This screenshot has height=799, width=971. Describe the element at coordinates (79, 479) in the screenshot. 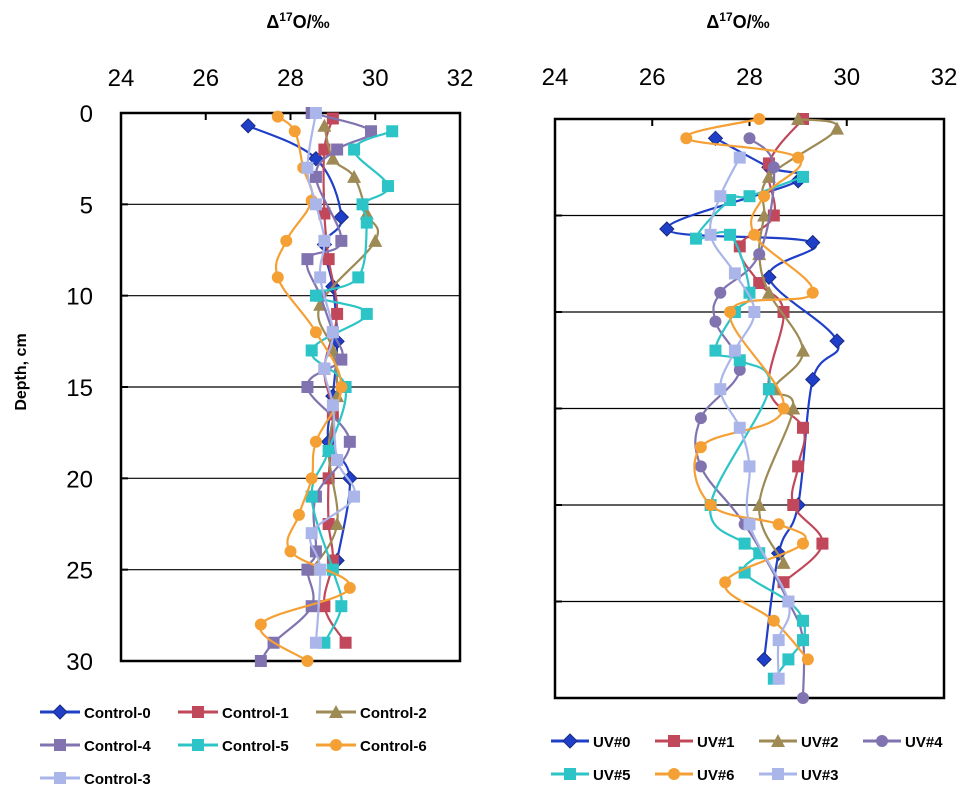

I see `y-tick-label: 20` at that location.